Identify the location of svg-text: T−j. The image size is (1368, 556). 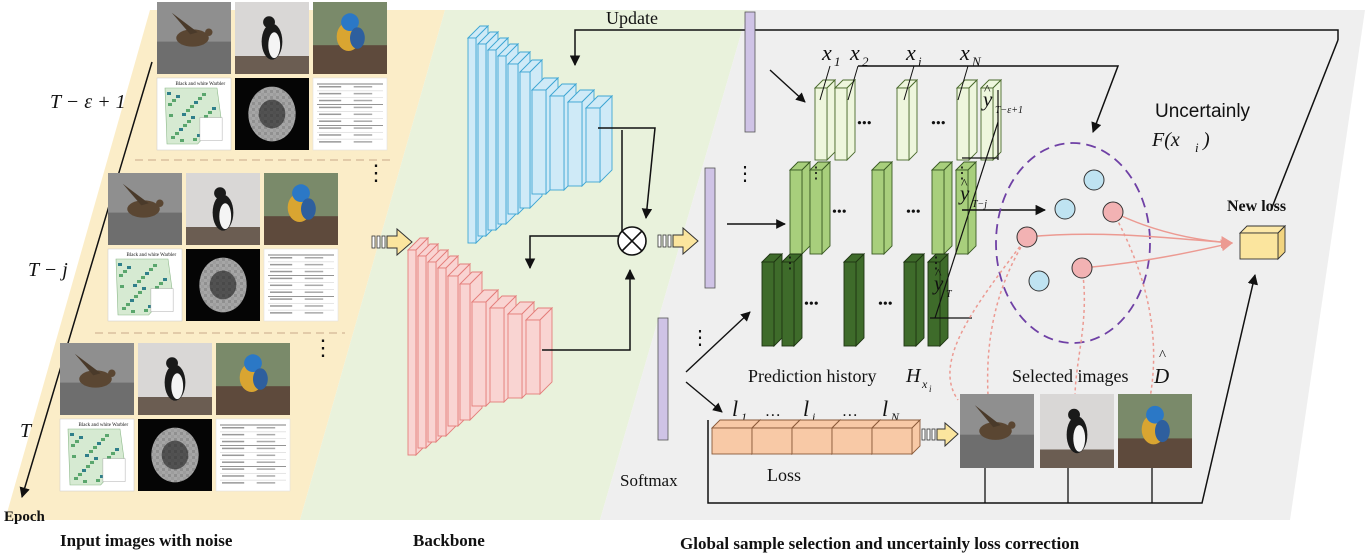
(979, 204).